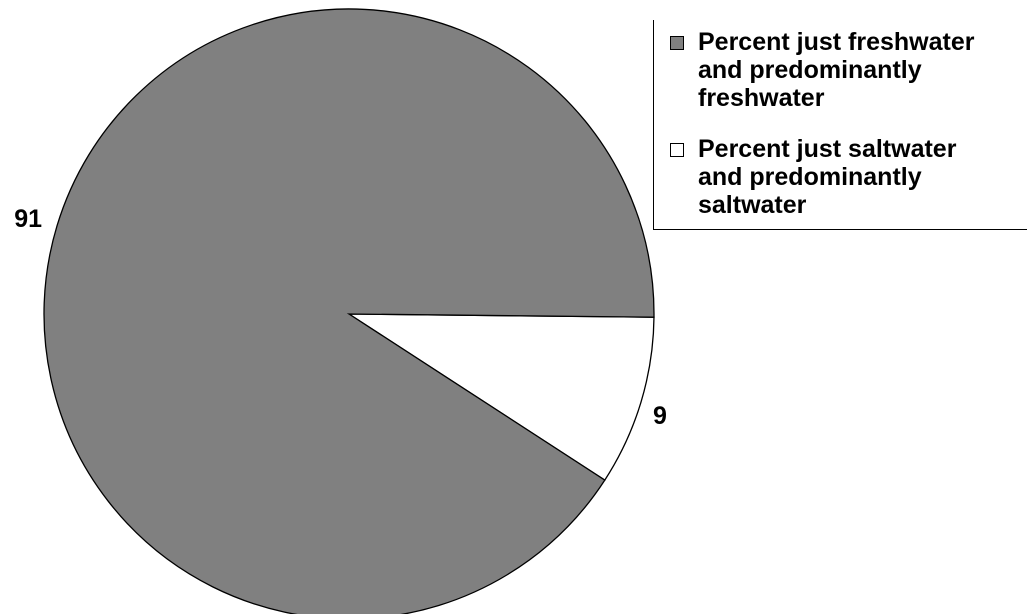 The height and width of the screenshot is (614, 1027). What do you see at coordinates (500, 397) in the screenshot?
I see `pie-slice-saltwater` at bounding box center [500, 397].